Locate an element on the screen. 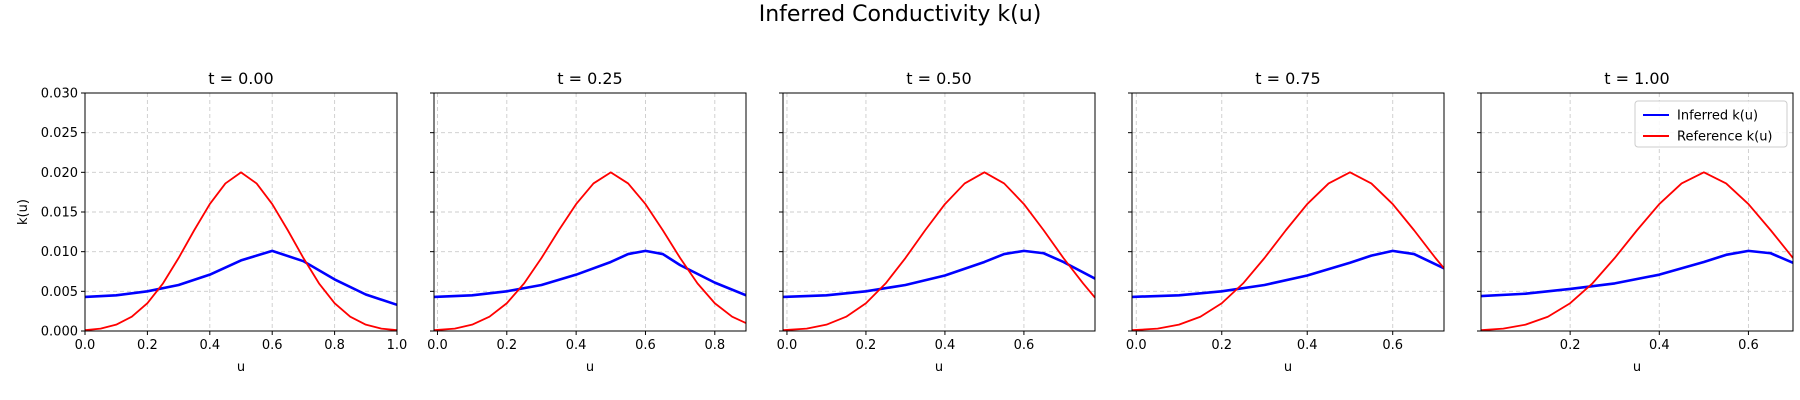 The width and height of the screenshot is (1800, 400). panel-title: t = 0.00 is located at coordinates (240, 78).